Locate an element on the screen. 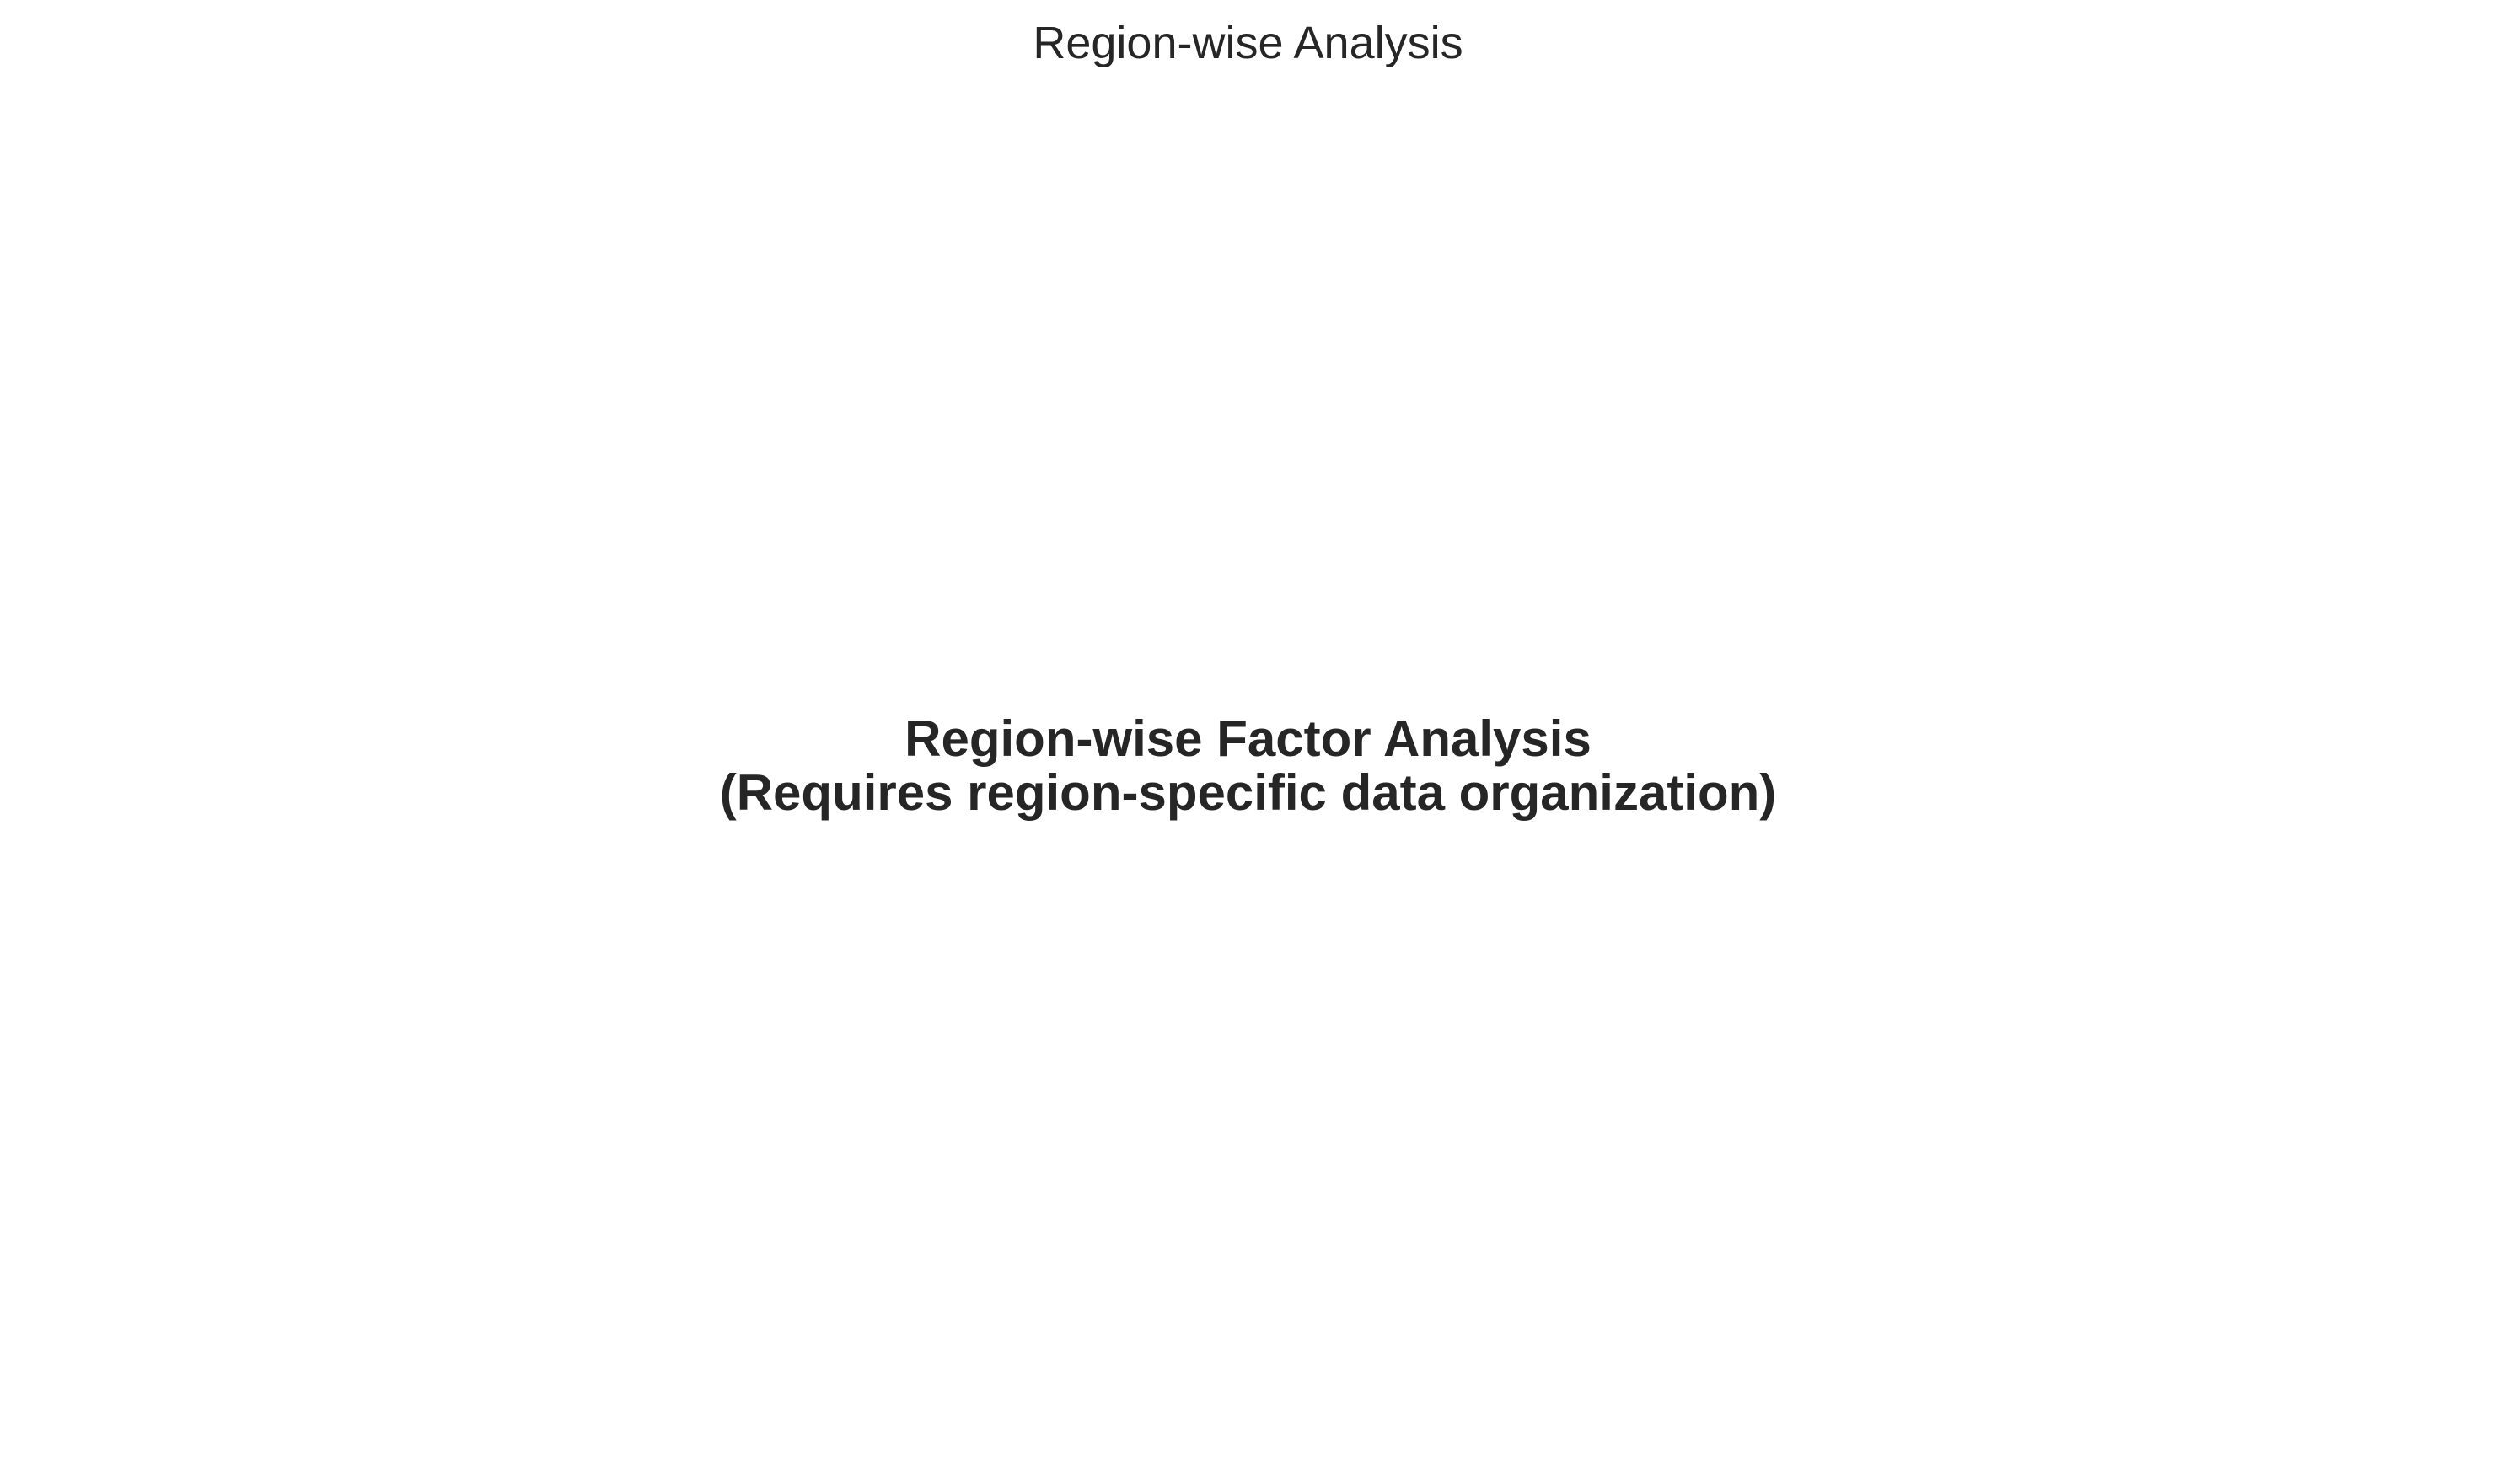 The width and height of the screenshot is (2496, 1484). placeholder-message-line-1: Region-wise Factor Analysis is located at coordinates (1248, 738).